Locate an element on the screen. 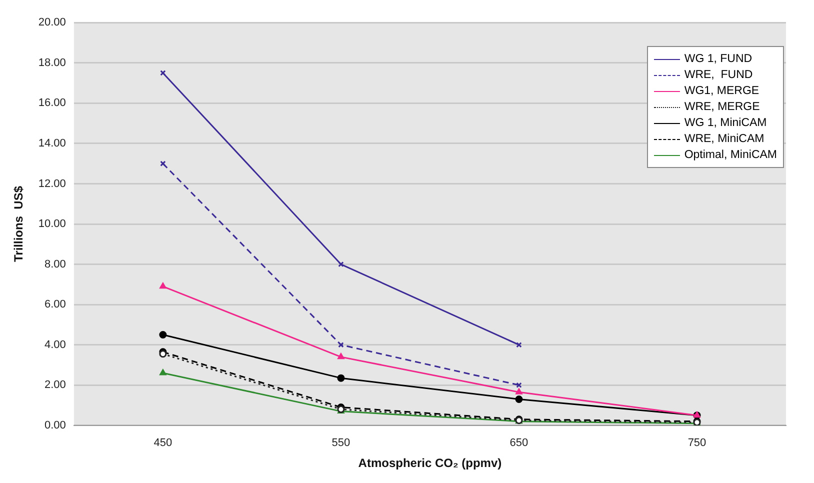  legend-label: WRE, FUND is located at coordinates (718, 75).